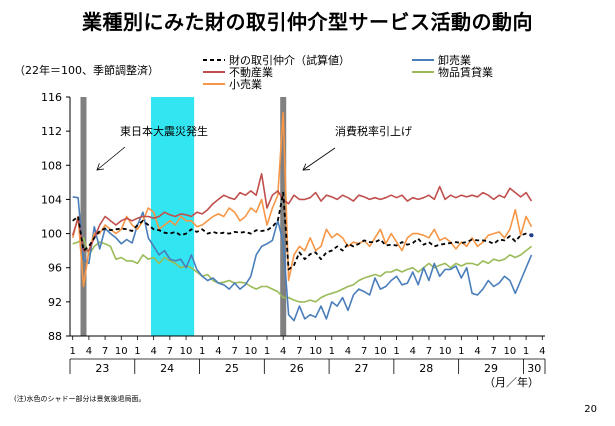  What do you see at coordinates (511, 382) in the screenshot?
I see `x-unit-label: （月／年）` at bounding box center [511, 382].